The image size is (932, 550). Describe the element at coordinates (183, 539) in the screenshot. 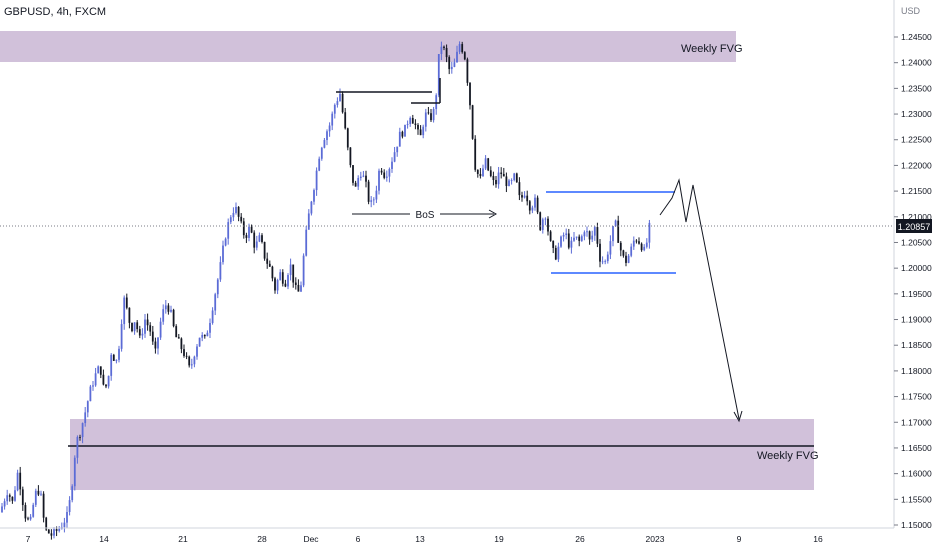

I see `x-tick-label: 21` at that location.